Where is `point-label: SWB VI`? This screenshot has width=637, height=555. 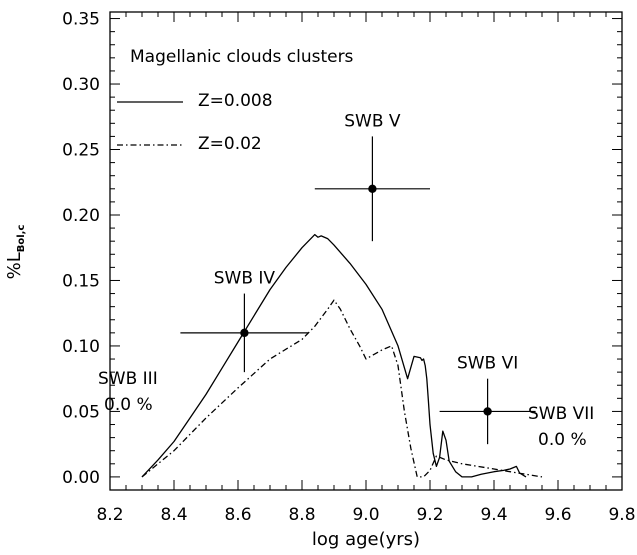 point-label: SWB VI is located at coordinates (487, 364).